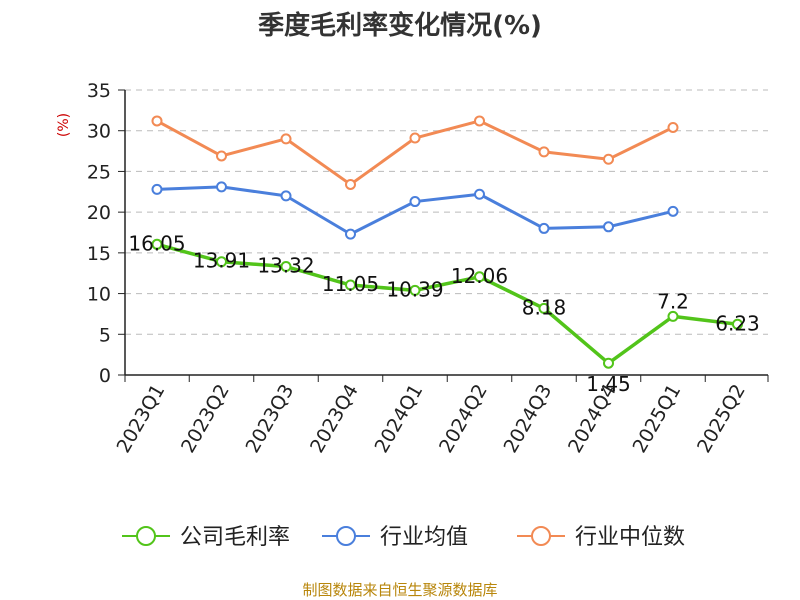  Describe the element at coordinates (99, 233) in the screenshot. I see `y-tick-labels: 0 5 10 15 20 25 30 35` at that location.